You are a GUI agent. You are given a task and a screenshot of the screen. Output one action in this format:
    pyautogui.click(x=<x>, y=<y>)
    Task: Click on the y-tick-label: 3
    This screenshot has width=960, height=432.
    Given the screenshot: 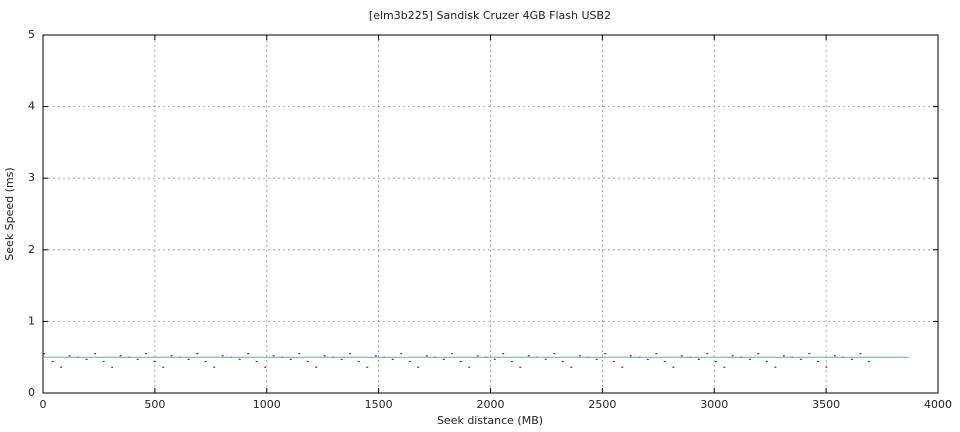 What is the action you would take?
    pyautogui.click(x=31, y=177)
    